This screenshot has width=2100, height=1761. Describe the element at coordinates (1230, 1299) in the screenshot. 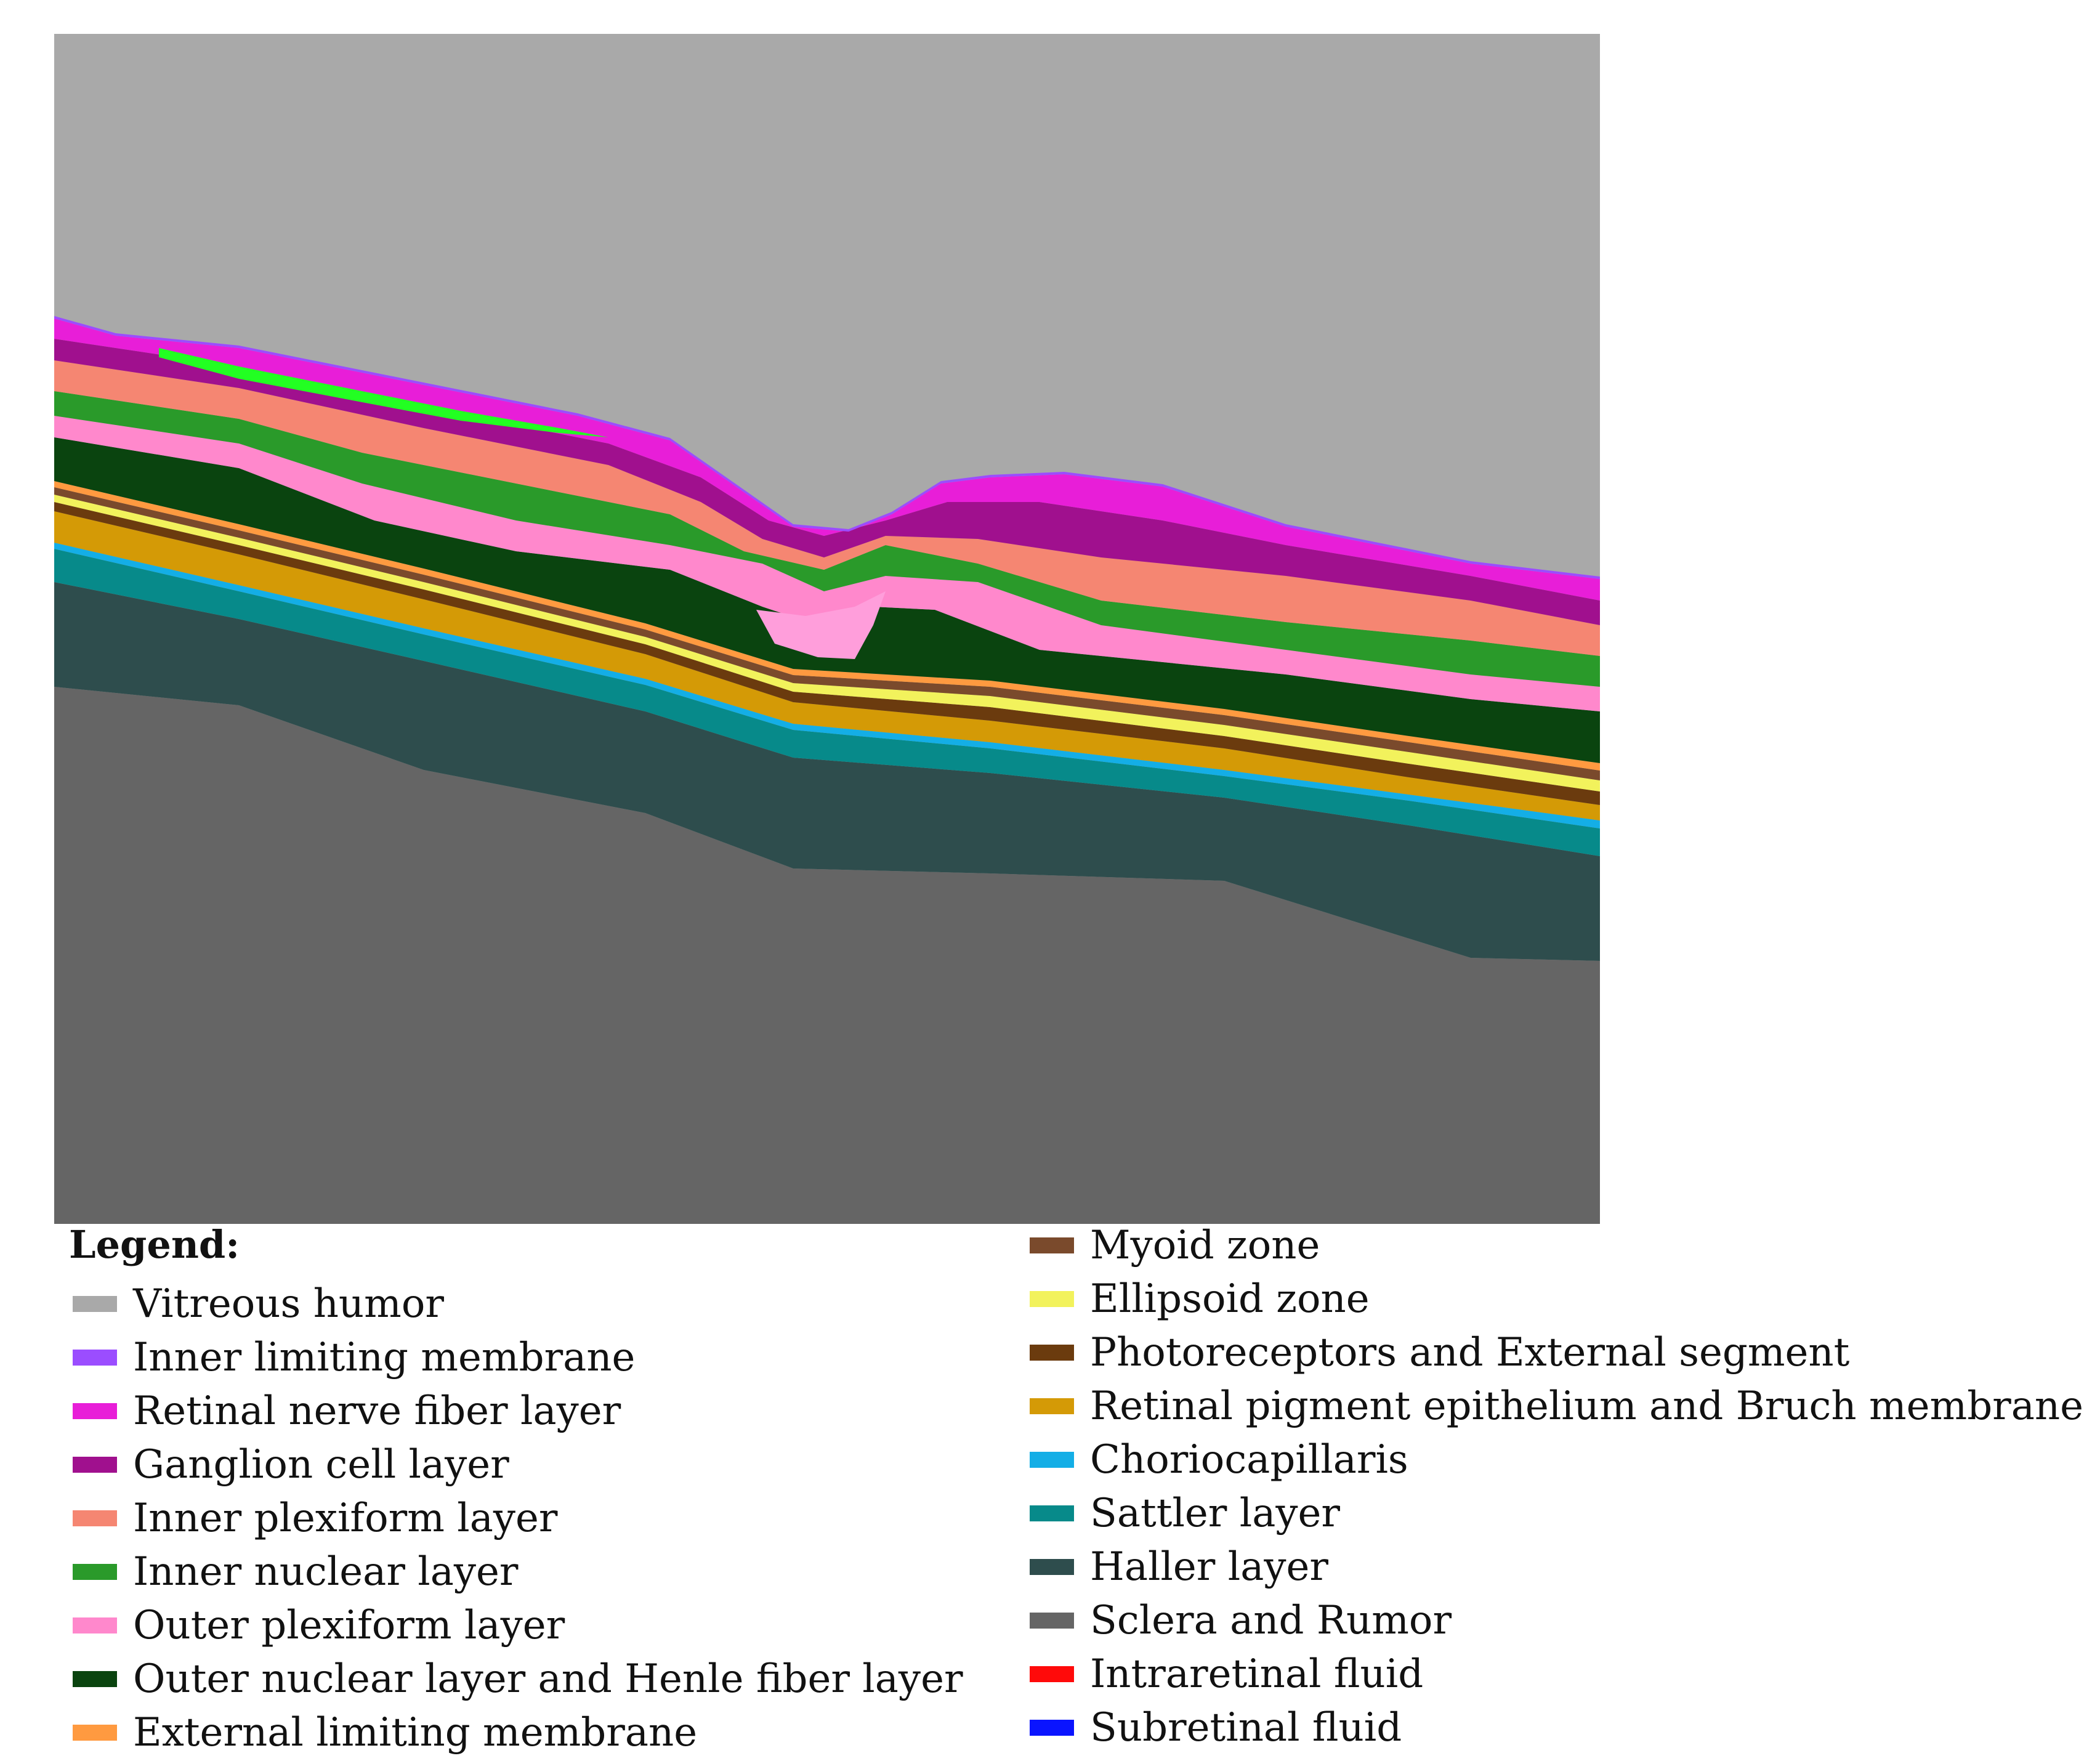

I see `legend-label: Ellipsoid zone` at that location.